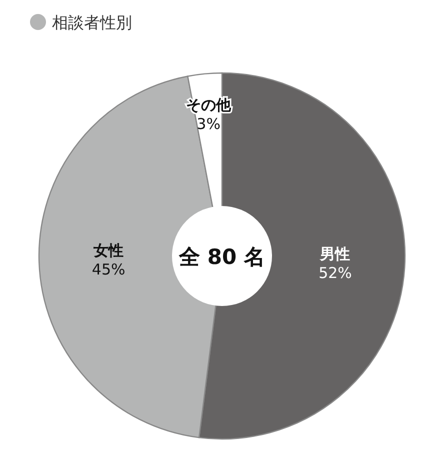  Describe the element at coordinates (335, 273) in the screenshot. I see `data-label: 52%` at that location.